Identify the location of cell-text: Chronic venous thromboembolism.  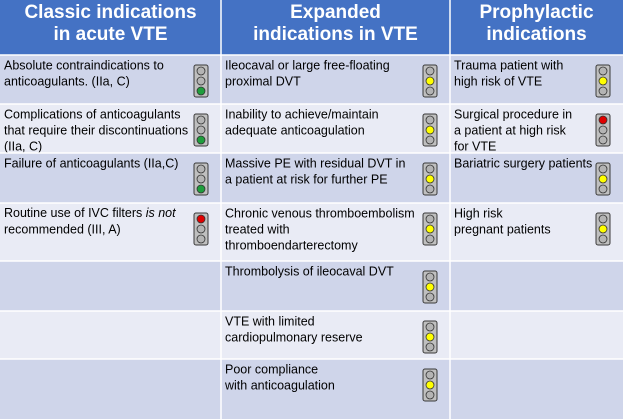
(320, 213).